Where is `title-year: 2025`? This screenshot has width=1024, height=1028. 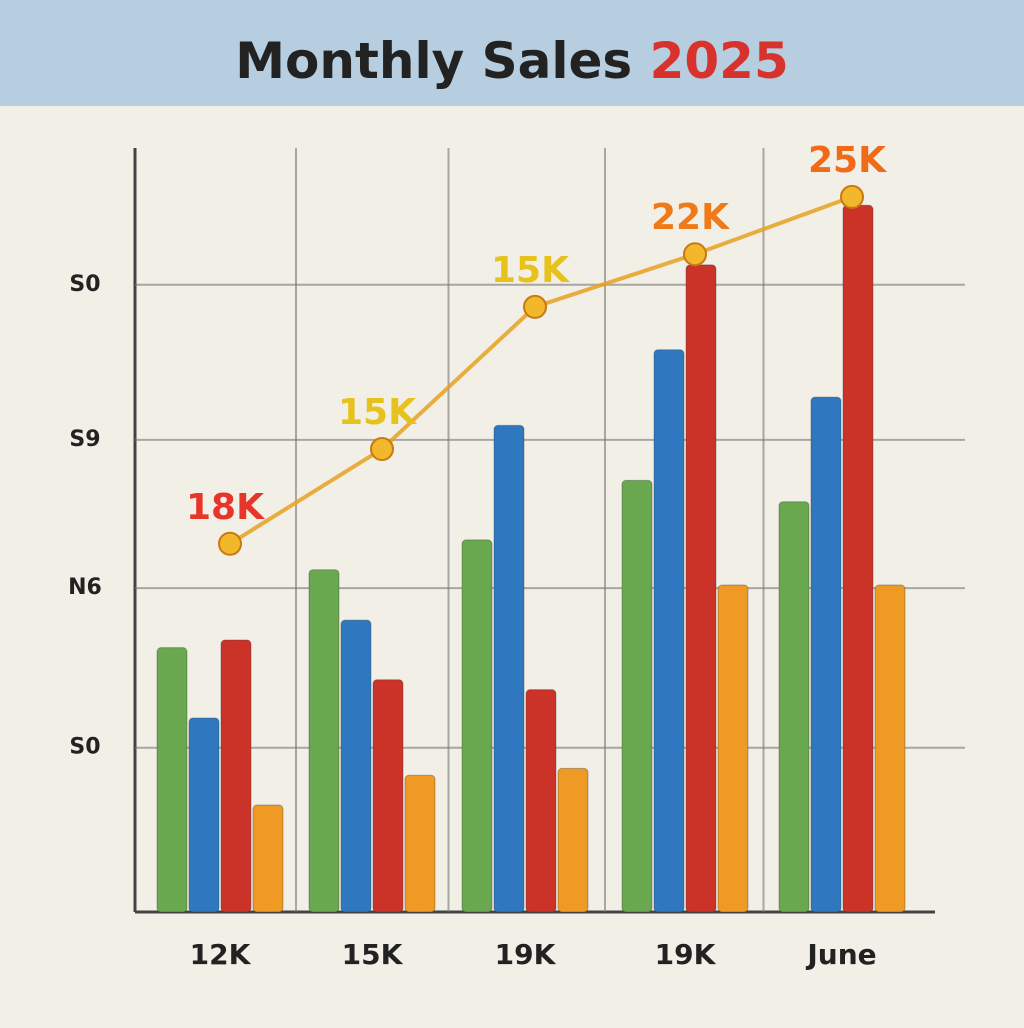
title-year: 2025 is located at coordinates (719, 61).